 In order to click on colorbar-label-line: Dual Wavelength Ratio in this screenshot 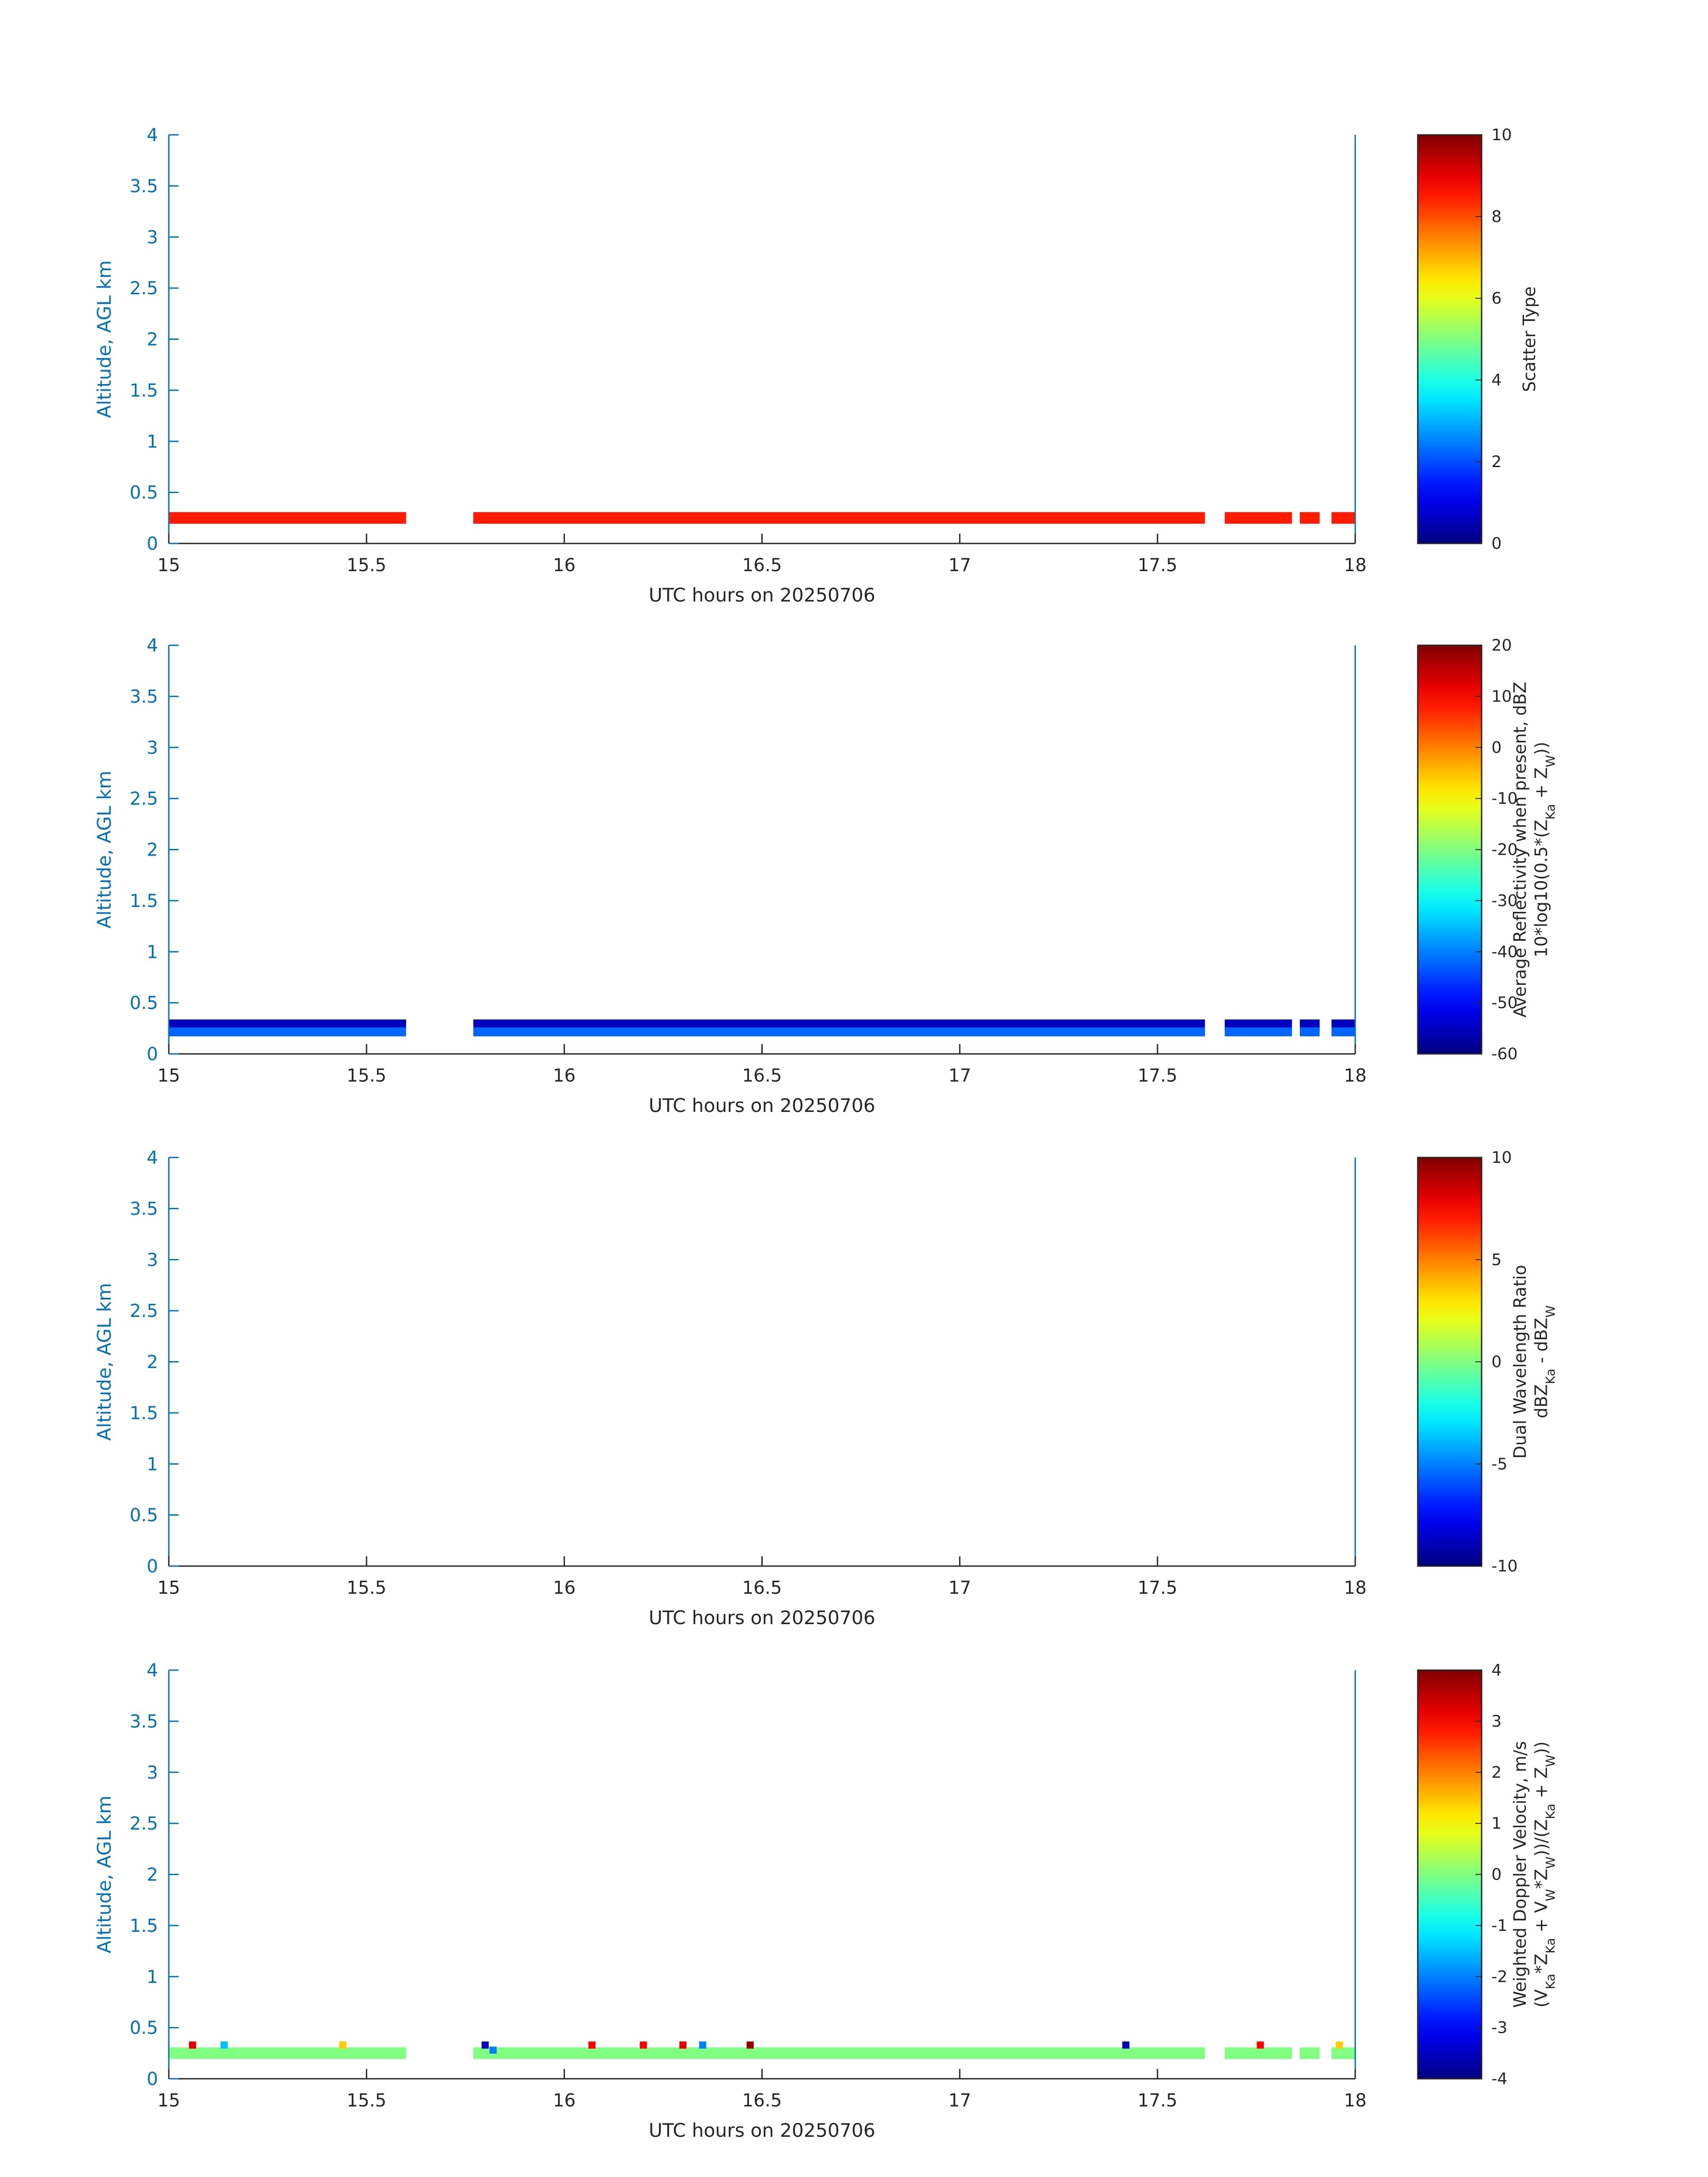, I will do `click(1520, 1361)`.